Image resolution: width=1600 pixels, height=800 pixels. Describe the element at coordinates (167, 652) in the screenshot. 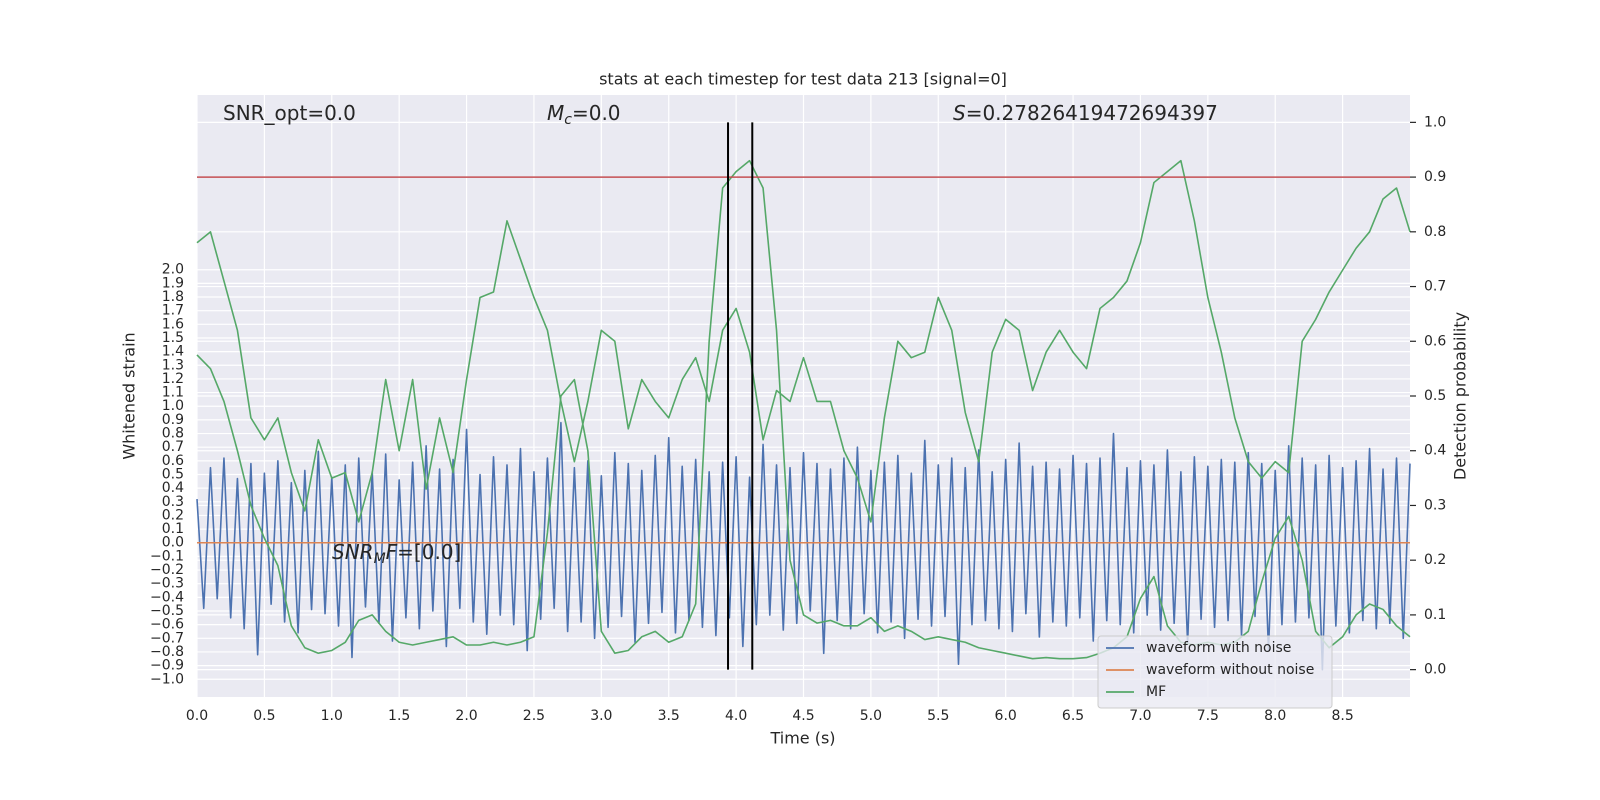

I see `y-tick-label: −0.8` at that location.